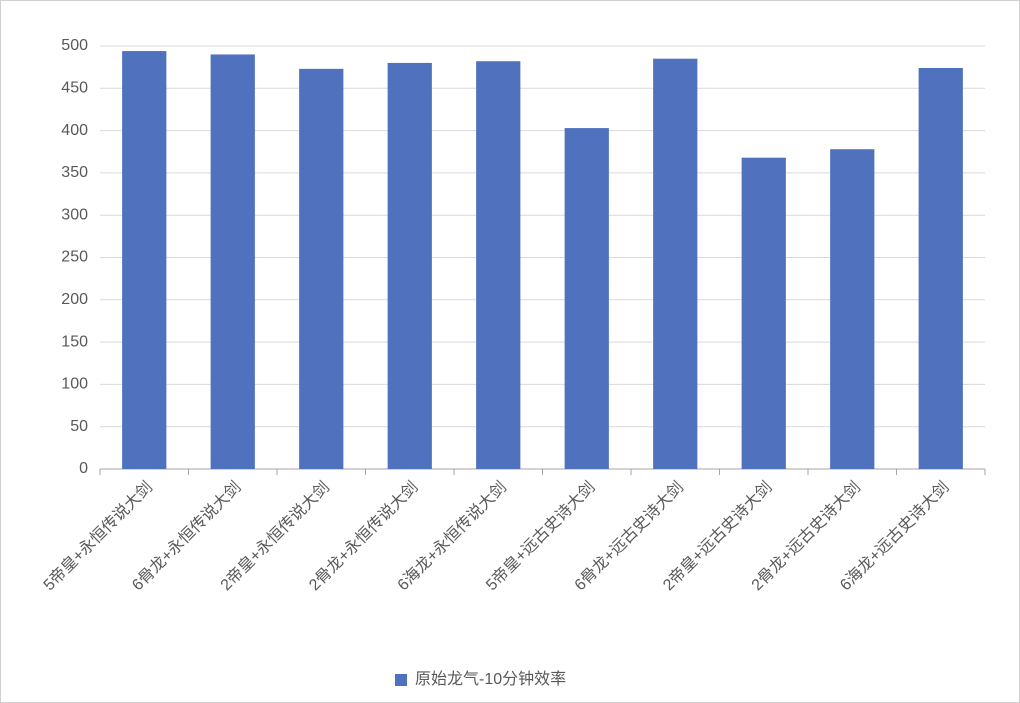 This screenshot has width=1020, height=703. Describe the element at coordinates (79, 426) in the screenshot. I see `y-tick-label: 50` at that location.